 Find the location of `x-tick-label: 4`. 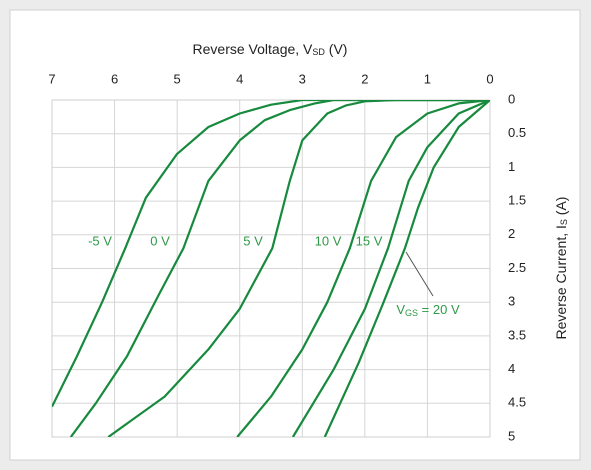

x-tick-label: 4 is located at coordinates (239, 78).